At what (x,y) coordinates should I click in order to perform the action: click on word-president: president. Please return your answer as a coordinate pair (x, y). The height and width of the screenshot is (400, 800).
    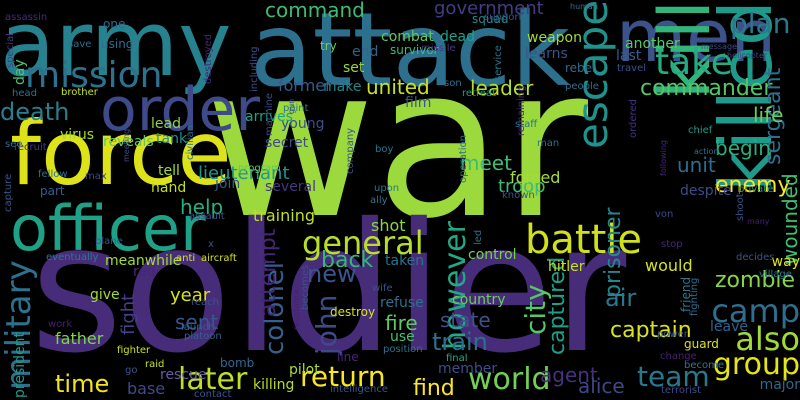
    Looking at the image, I should click on (20, 365).